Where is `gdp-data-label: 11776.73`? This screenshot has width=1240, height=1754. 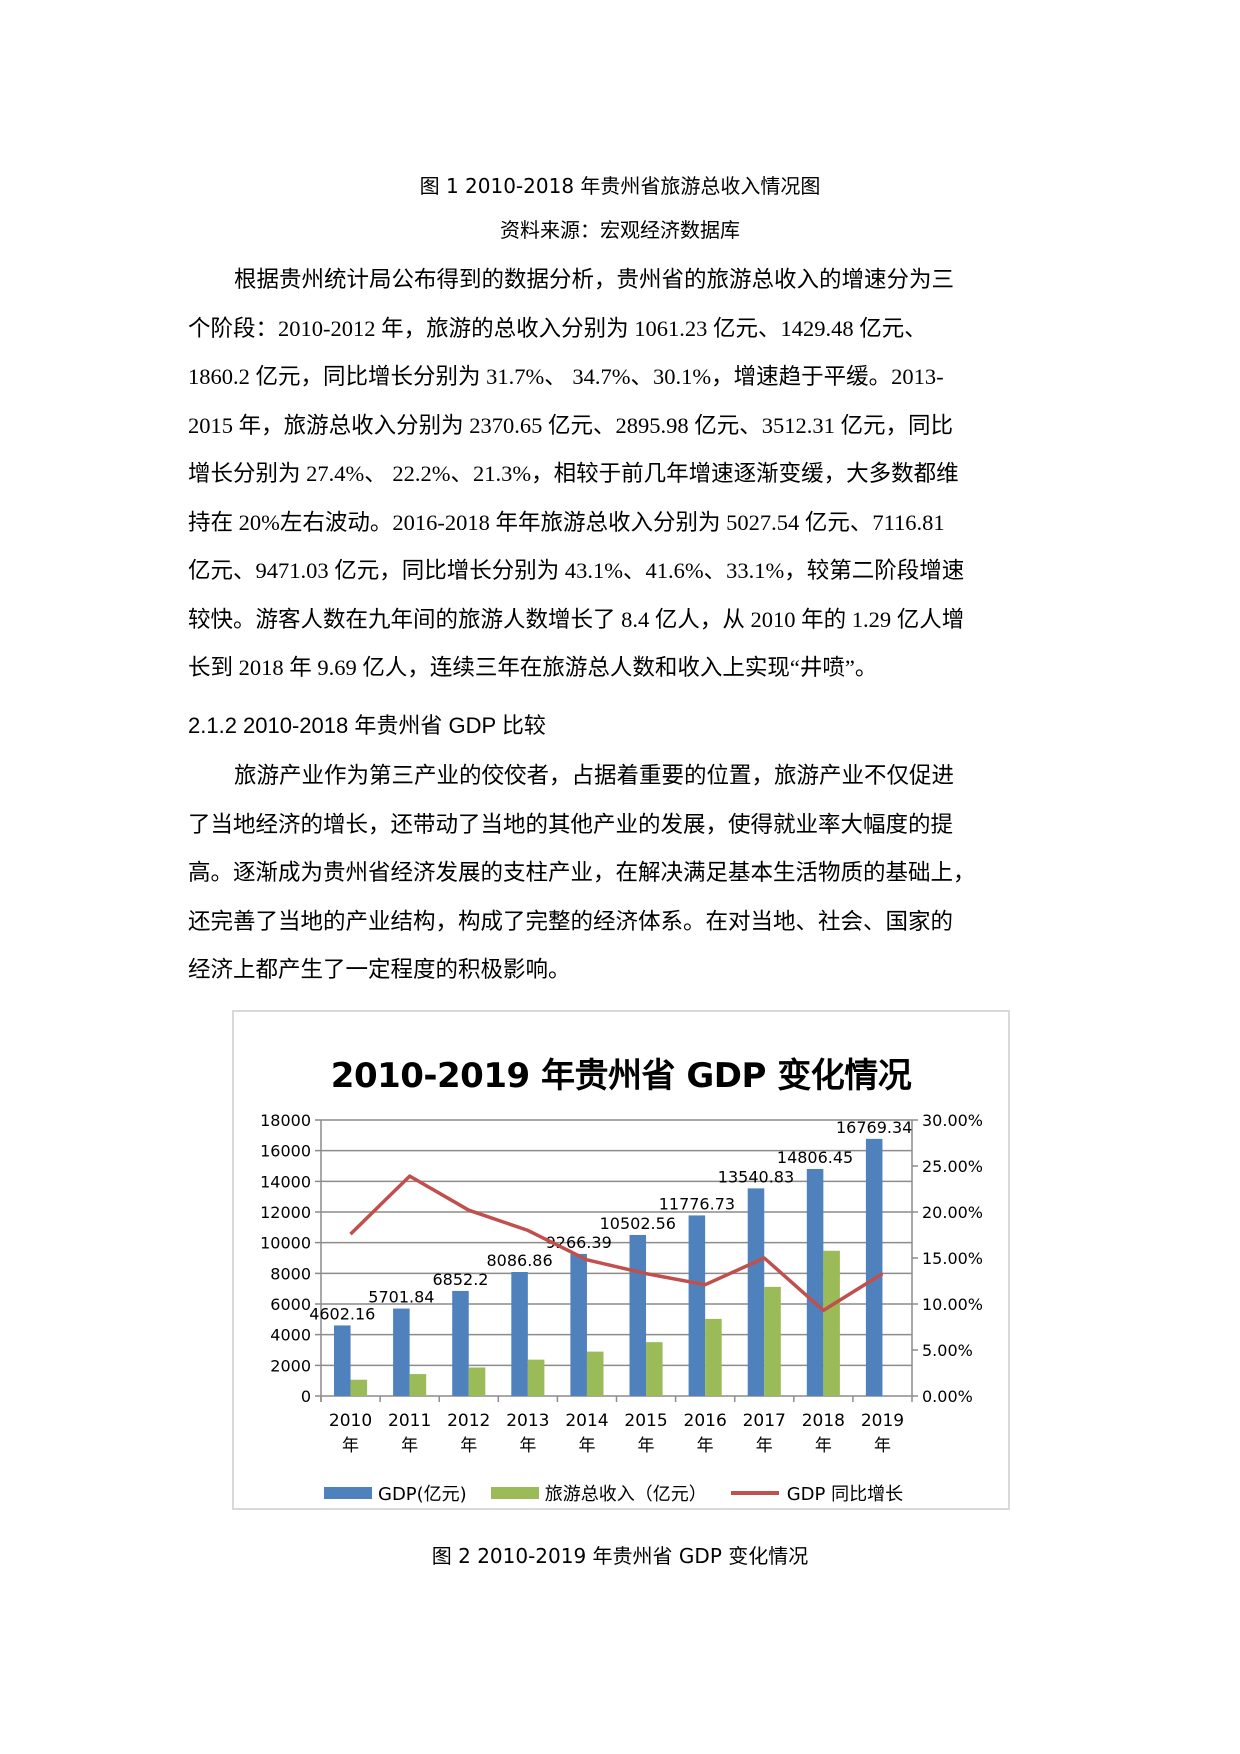
gdp-data-label: 11776.73 is located at coordinates (697, 1203).